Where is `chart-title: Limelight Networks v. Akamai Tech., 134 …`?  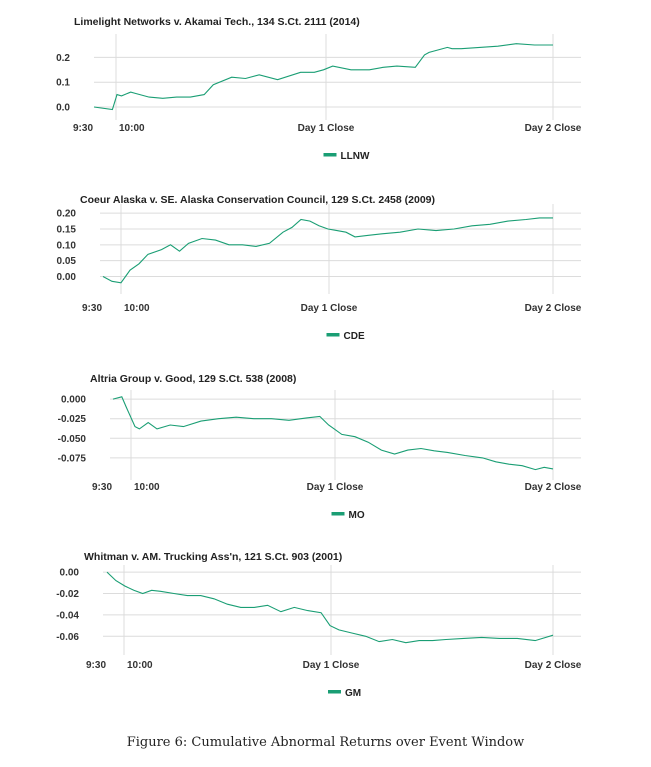
chart-title: Limelight Networks v. Akamai Tech., 134 … is located at coordinates (217, 22).